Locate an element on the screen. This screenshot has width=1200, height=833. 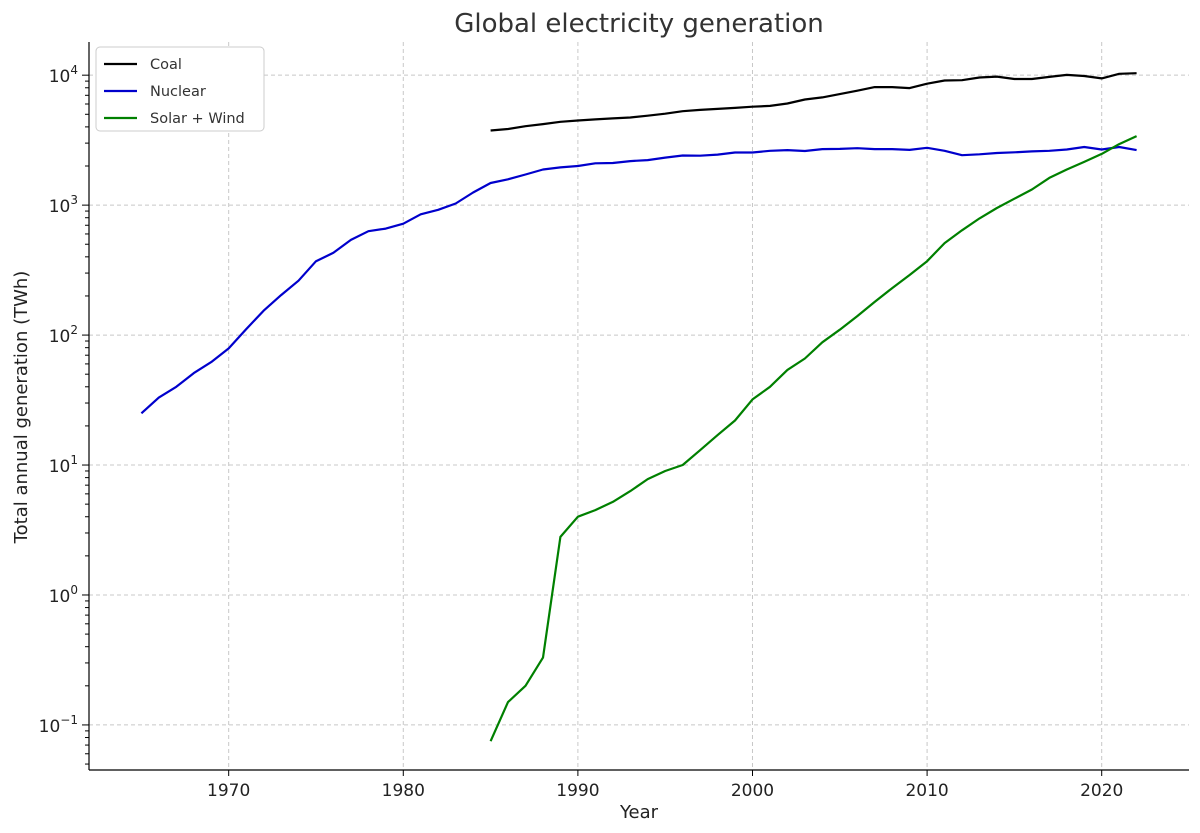
y-tick-label: 10⁰ is located at coordinates (63, 595).